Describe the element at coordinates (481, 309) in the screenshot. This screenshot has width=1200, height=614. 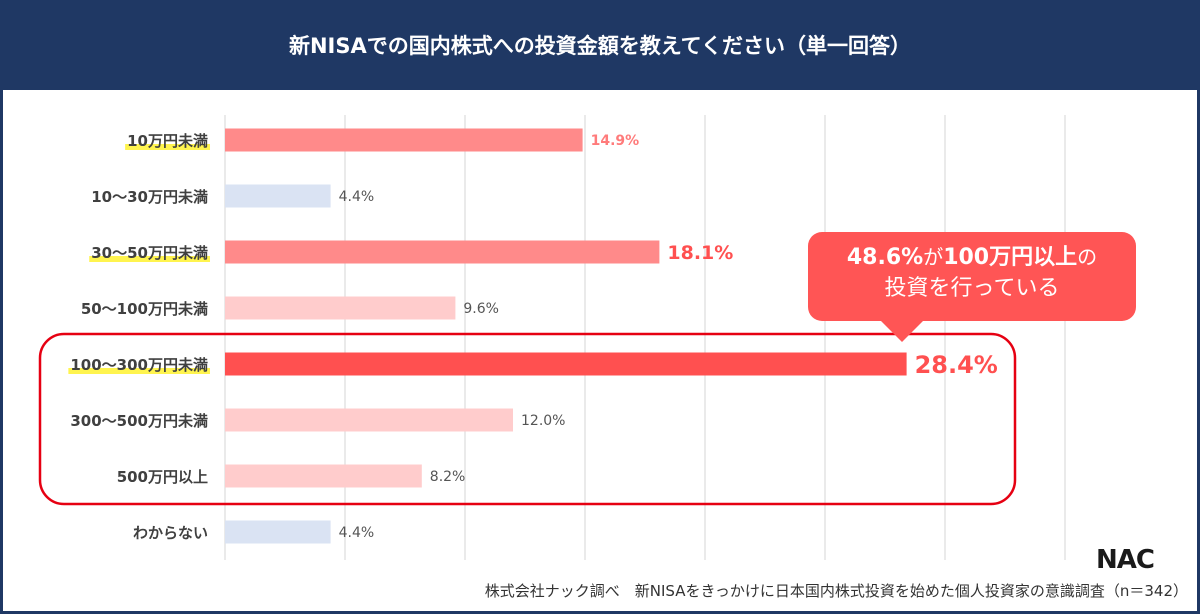
I see `data-label: 9.6%` at that location.